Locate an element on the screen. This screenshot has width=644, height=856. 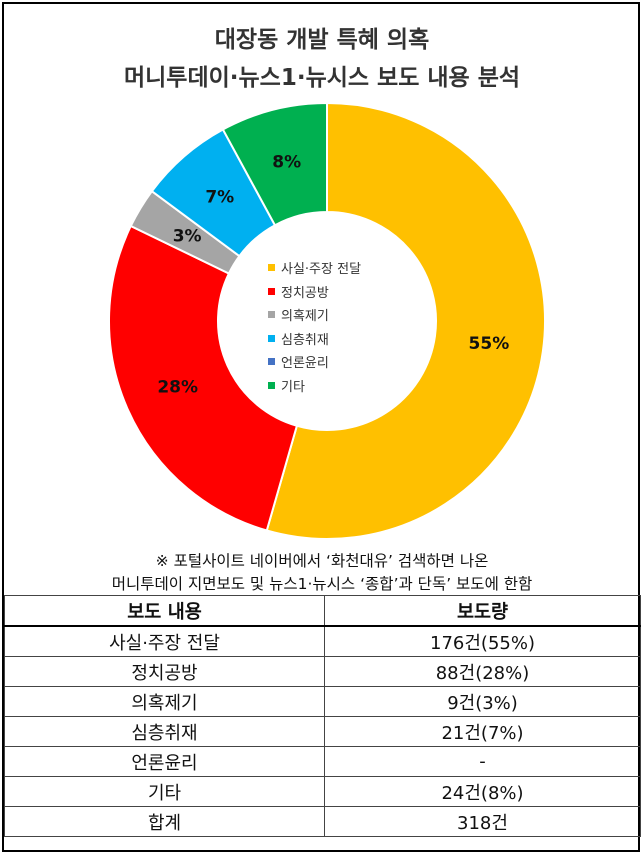
legend-item: 사실·주장 전달 is located at coordinates (314, 268).